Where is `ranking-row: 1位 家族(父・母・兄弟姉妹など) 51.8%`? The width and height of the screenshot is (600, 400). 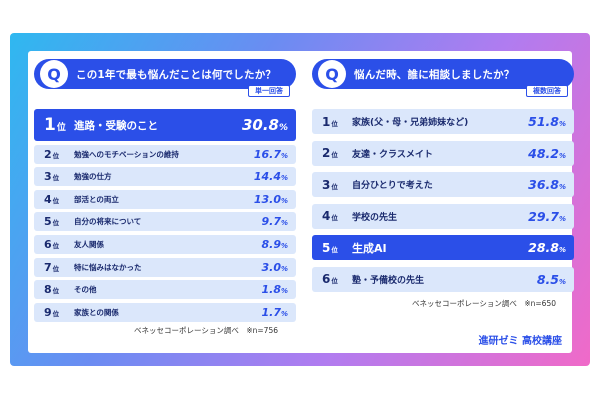
ranking-row: 1位 家族(父・母・兄弟姉妹など) 51.8% is located at coordinates (443, 121).